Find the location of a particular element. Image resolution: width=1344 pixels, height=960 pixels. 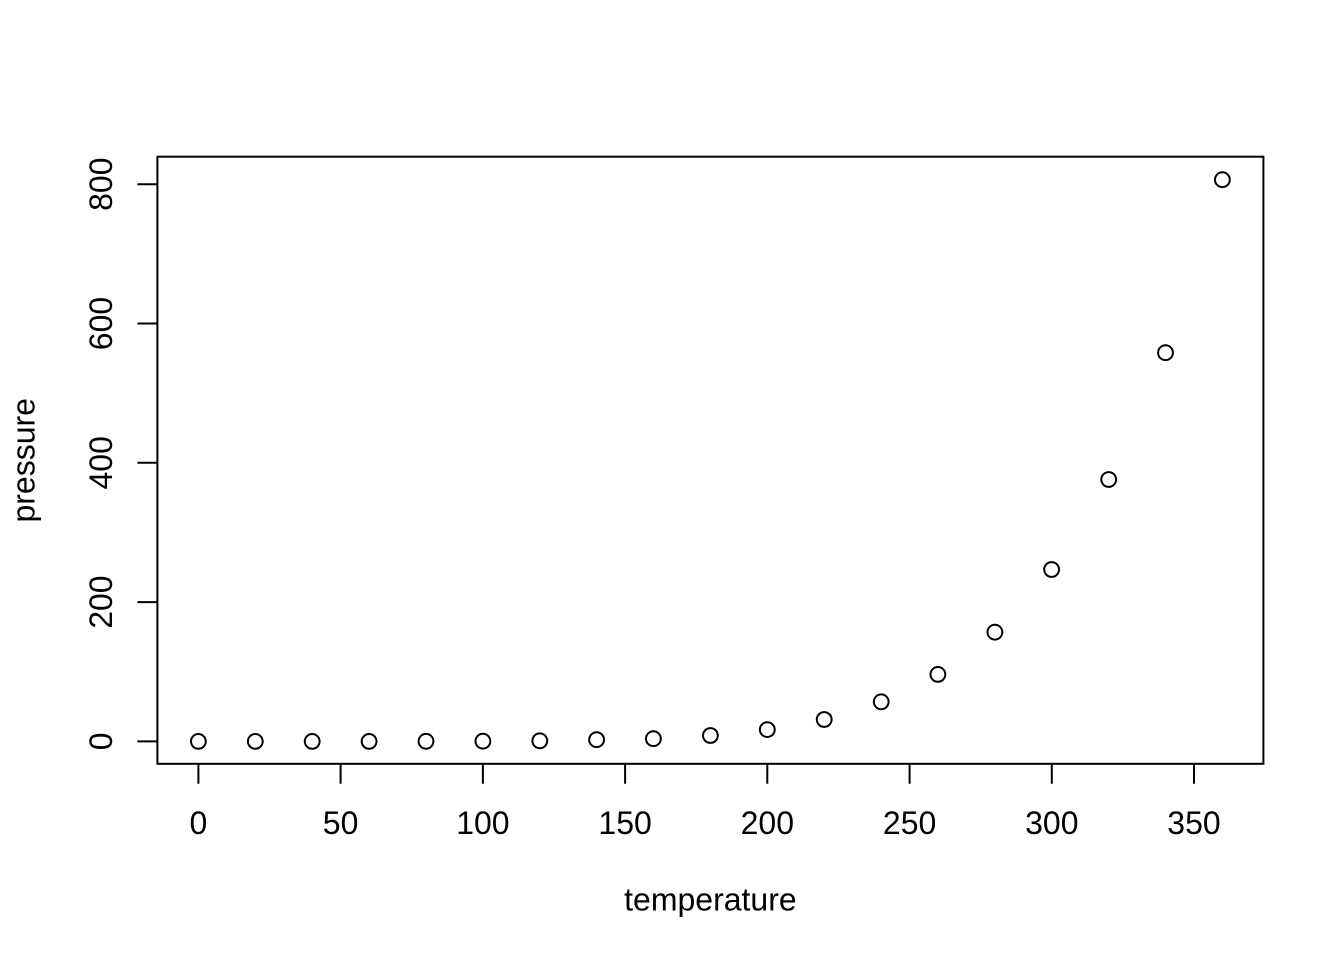

svg-text: 250 is located at coordinates (909, 823).